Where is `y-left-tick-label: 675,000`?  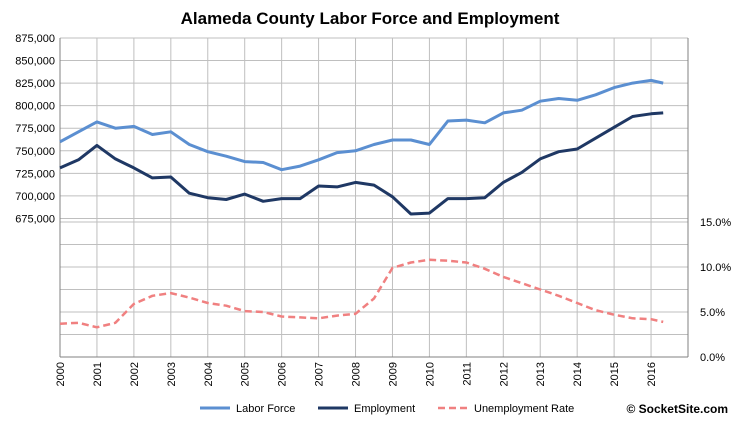 y-left-tick-label: 675,000 is located at coordinates (35, 219).